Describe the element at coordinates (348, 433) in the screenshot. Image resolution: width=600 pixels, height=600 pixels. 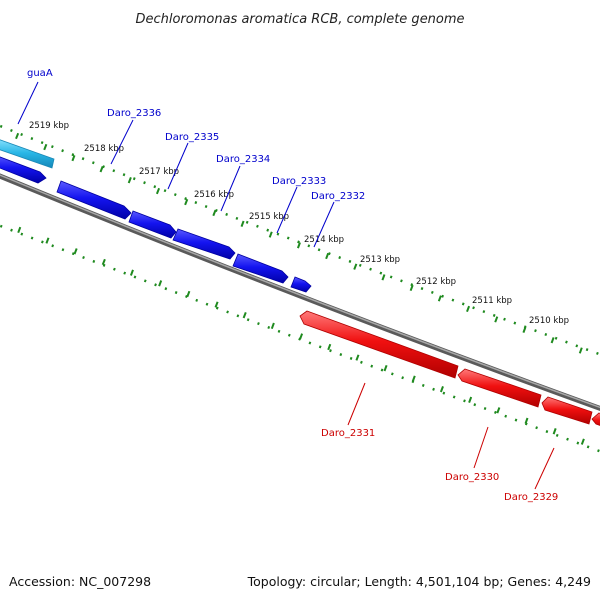
I see `gene-label-daro-2331: Daro_2331` at that location.